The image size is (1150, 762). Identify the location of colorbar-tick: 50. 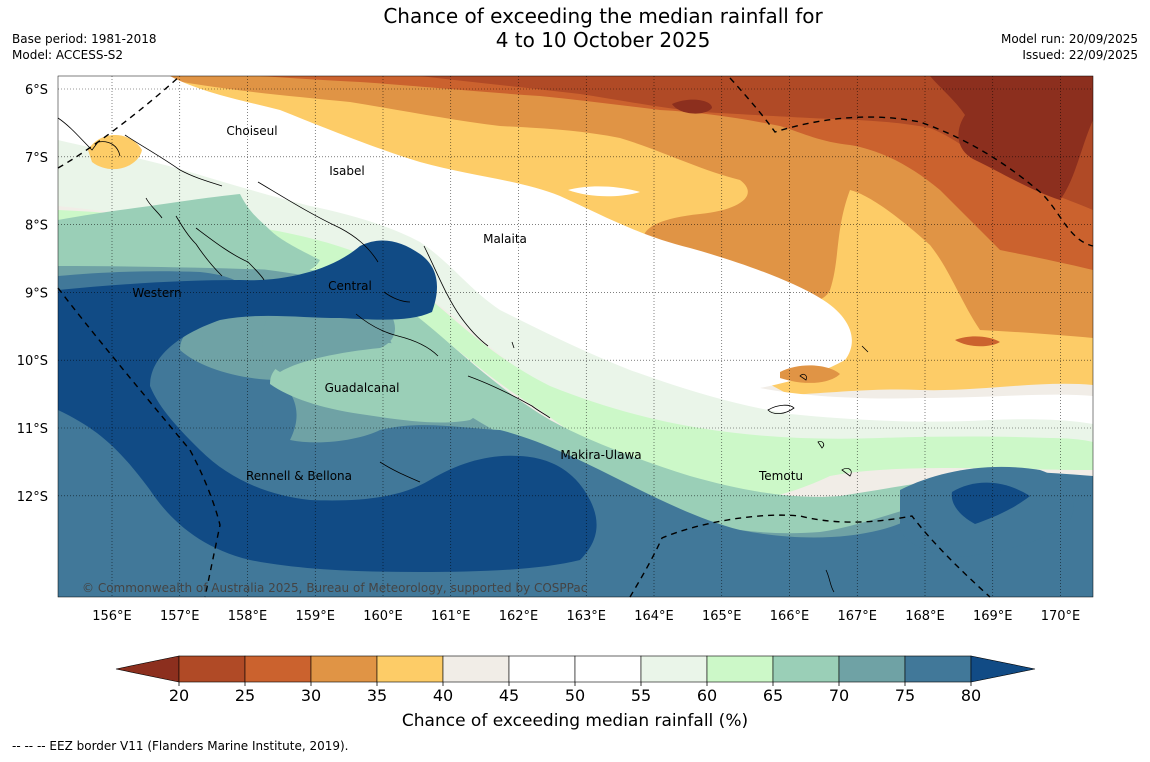
(575, 695).